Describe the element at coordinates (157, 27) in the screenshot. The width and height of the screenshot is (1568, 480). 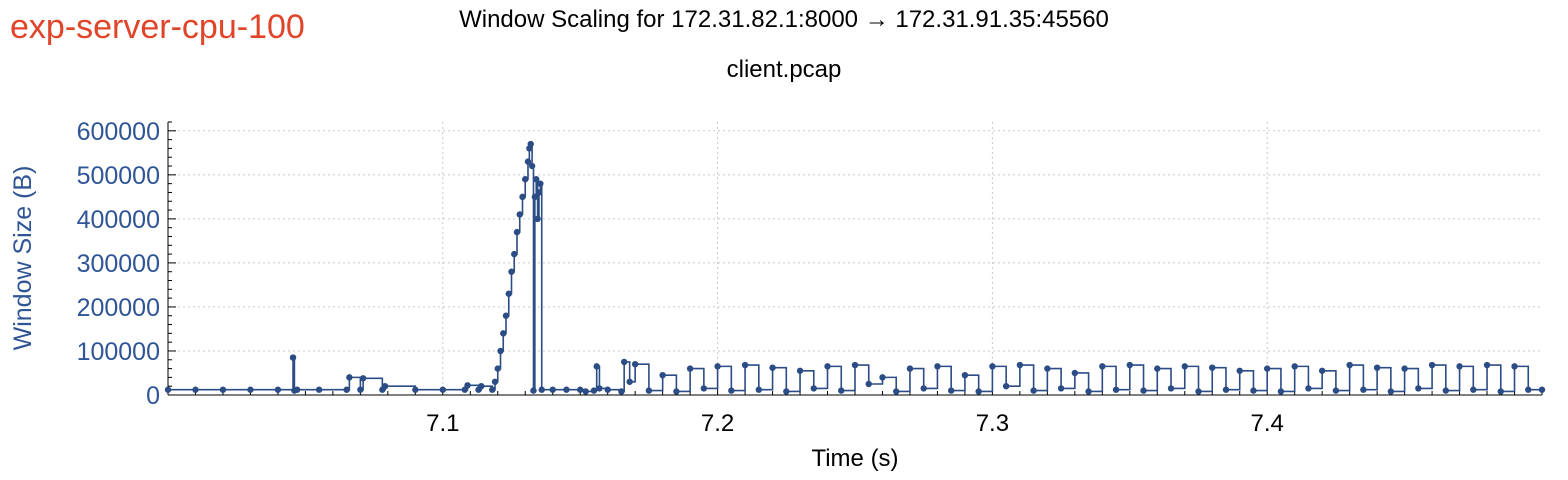
I see `experiment-tag: exp-server-cpu-100` at that location.